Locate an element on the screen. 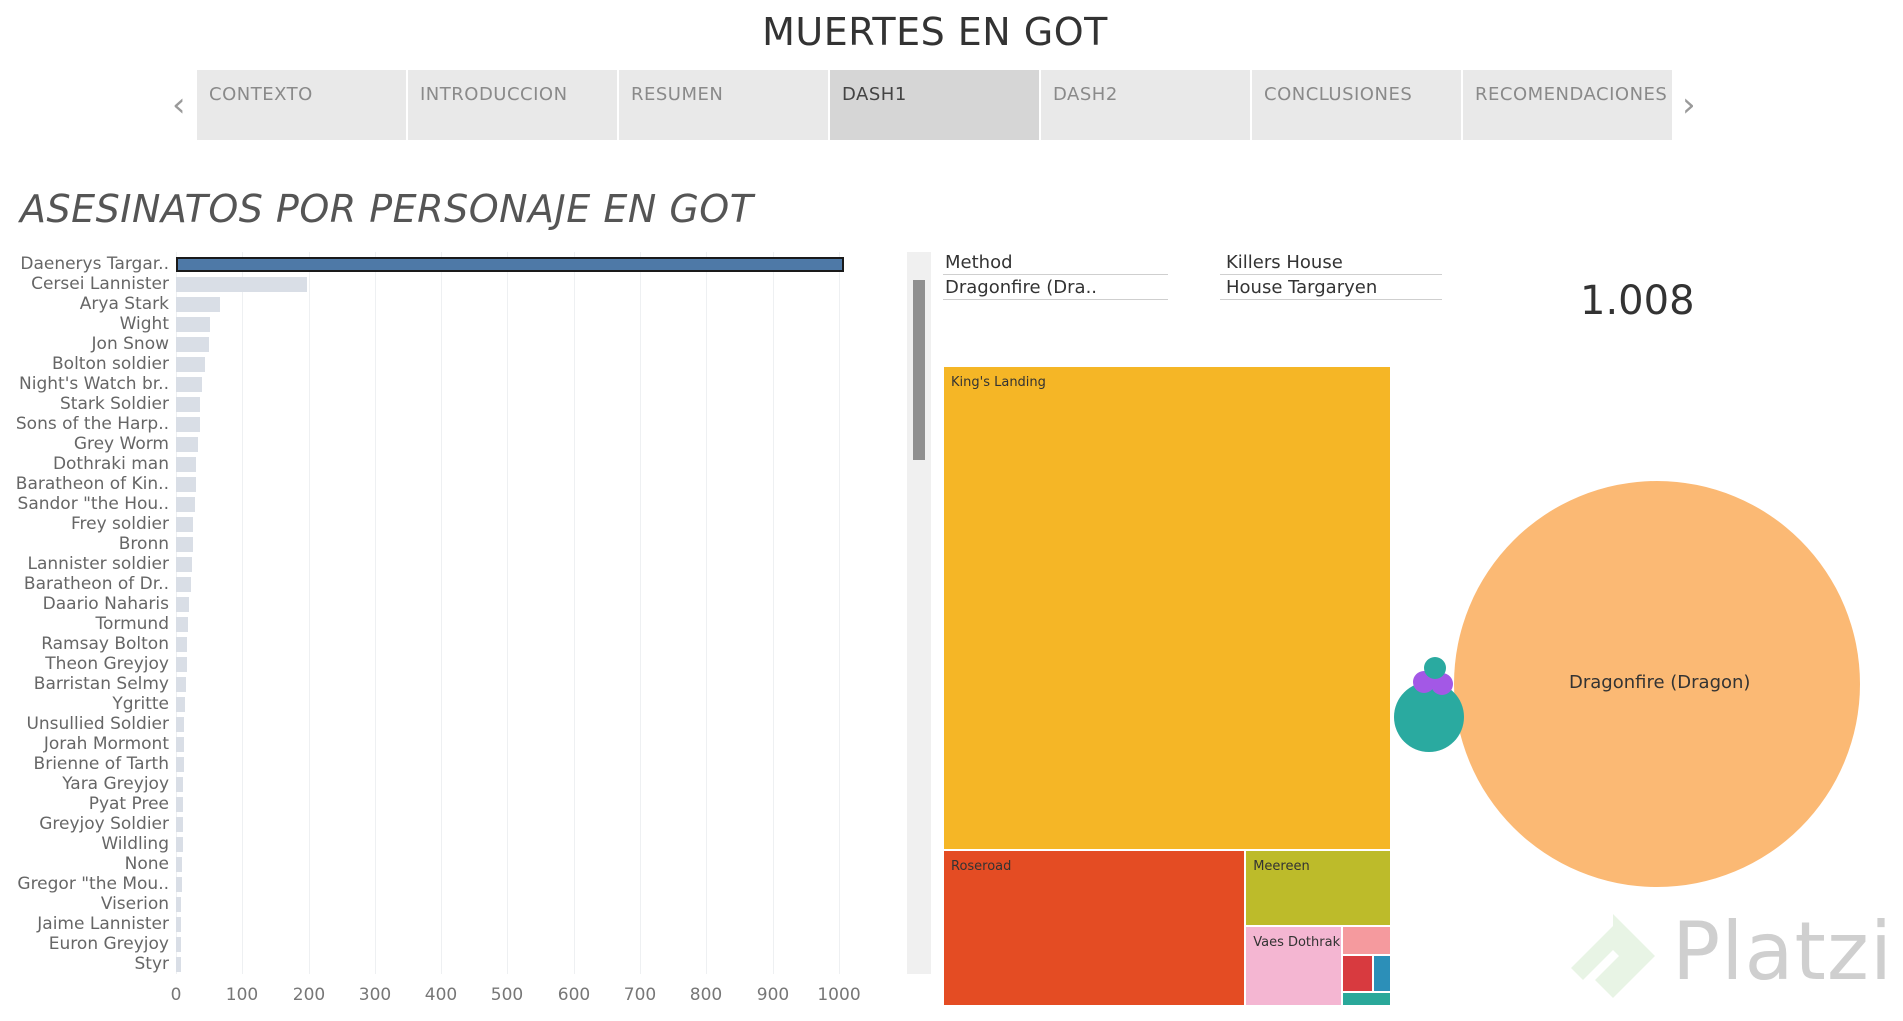 This screenshot has width=1903, height=1021. bar-label: Frey soldier is located at coordinates (119, 524).